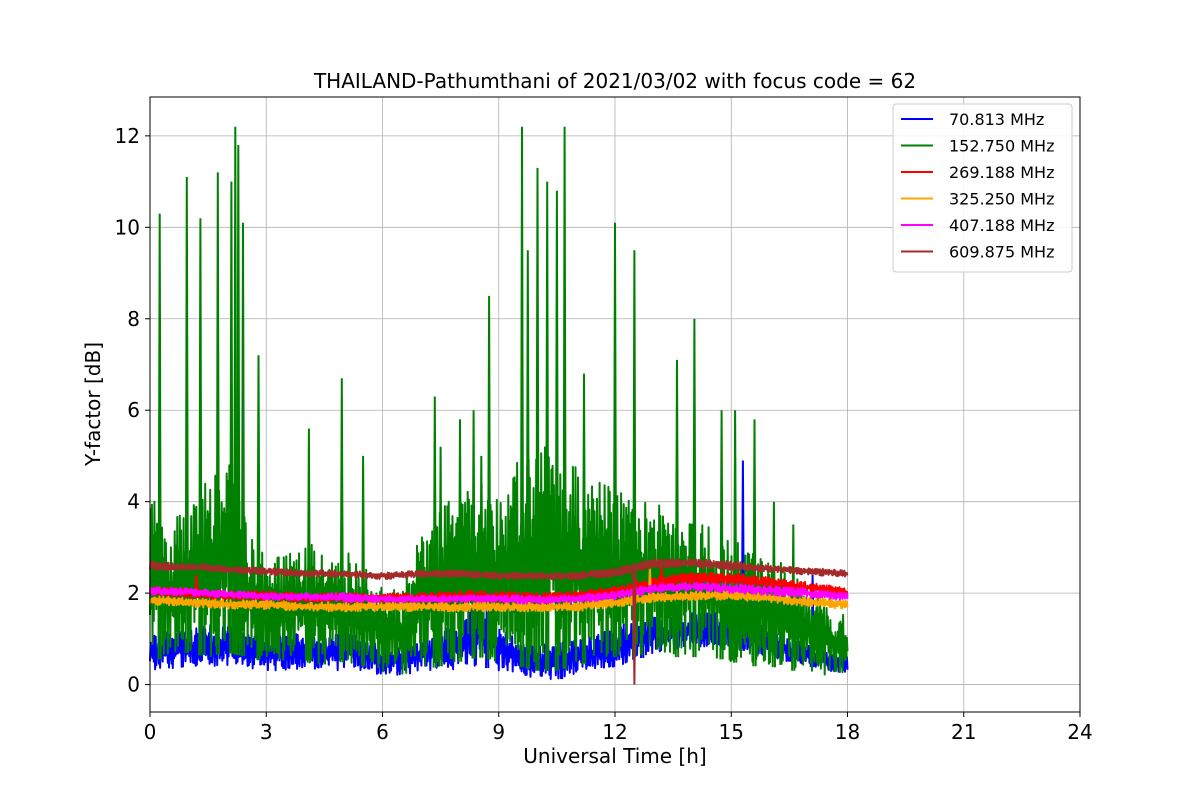 The image size is (1200, 800). Describe the element at coordinates (150, 732) in the screenshot. I see `x-tick-label: 0` at that location.